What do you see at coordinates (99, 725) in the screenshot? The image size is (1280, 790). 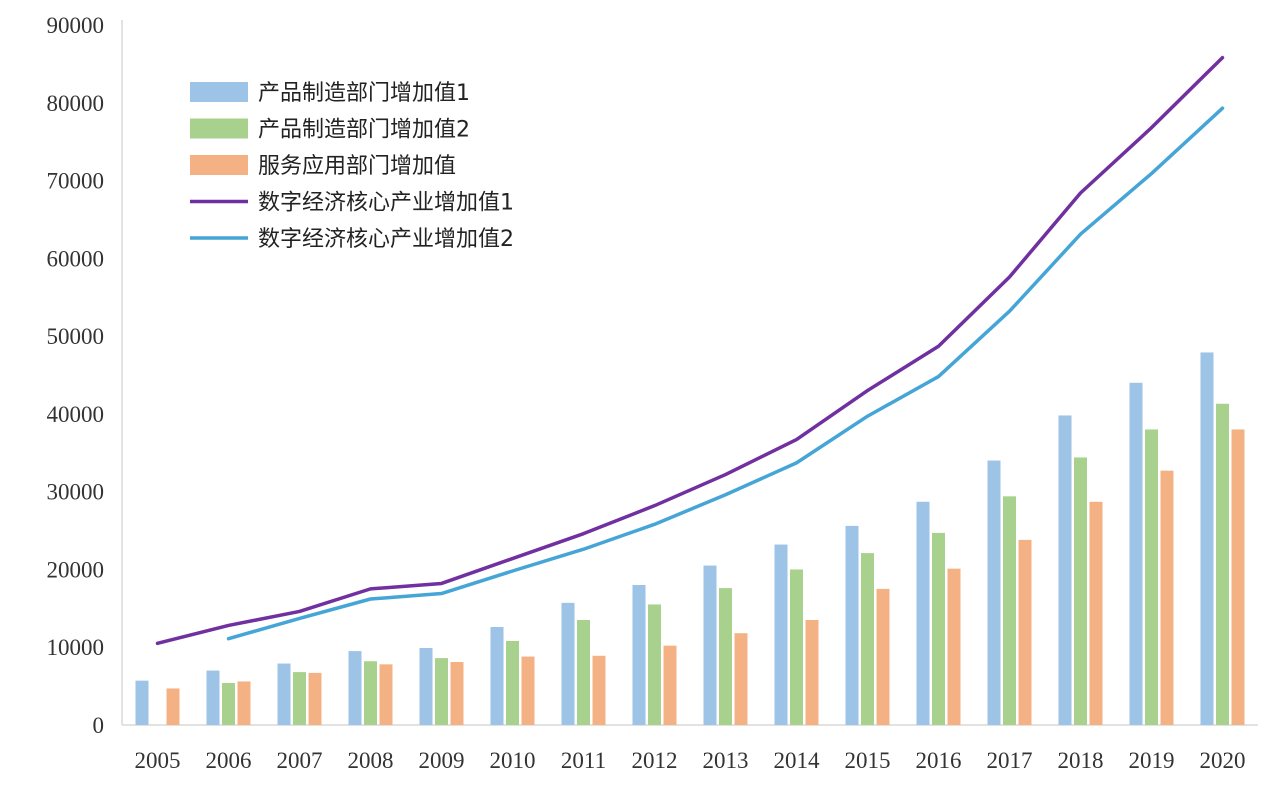 I see `y-tick-label: 0` at bounding box center [99, 725].